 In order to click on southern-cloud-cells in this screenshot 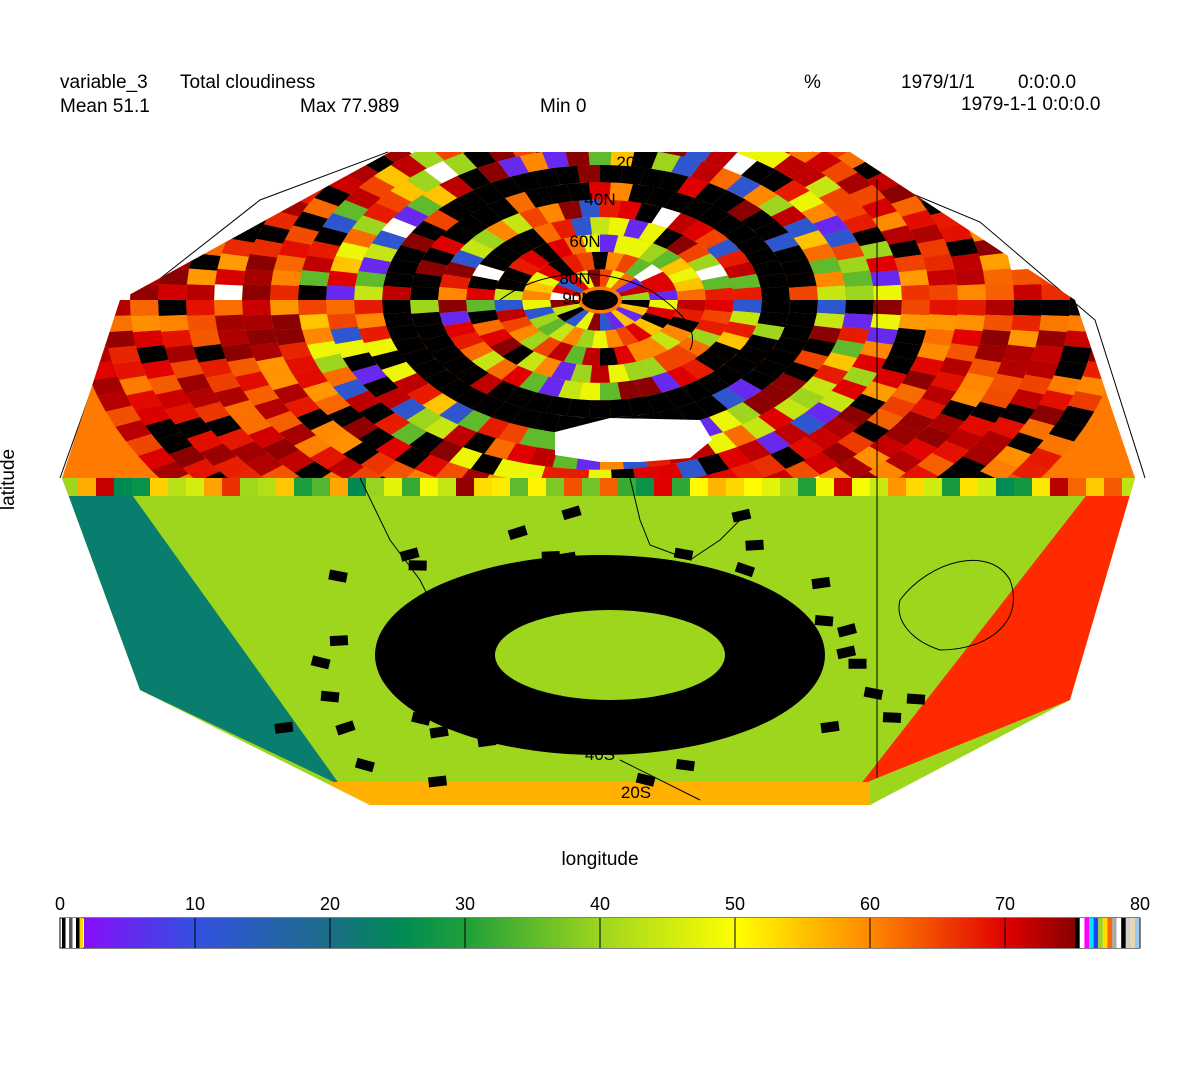, I will do `click(600, 646)`.